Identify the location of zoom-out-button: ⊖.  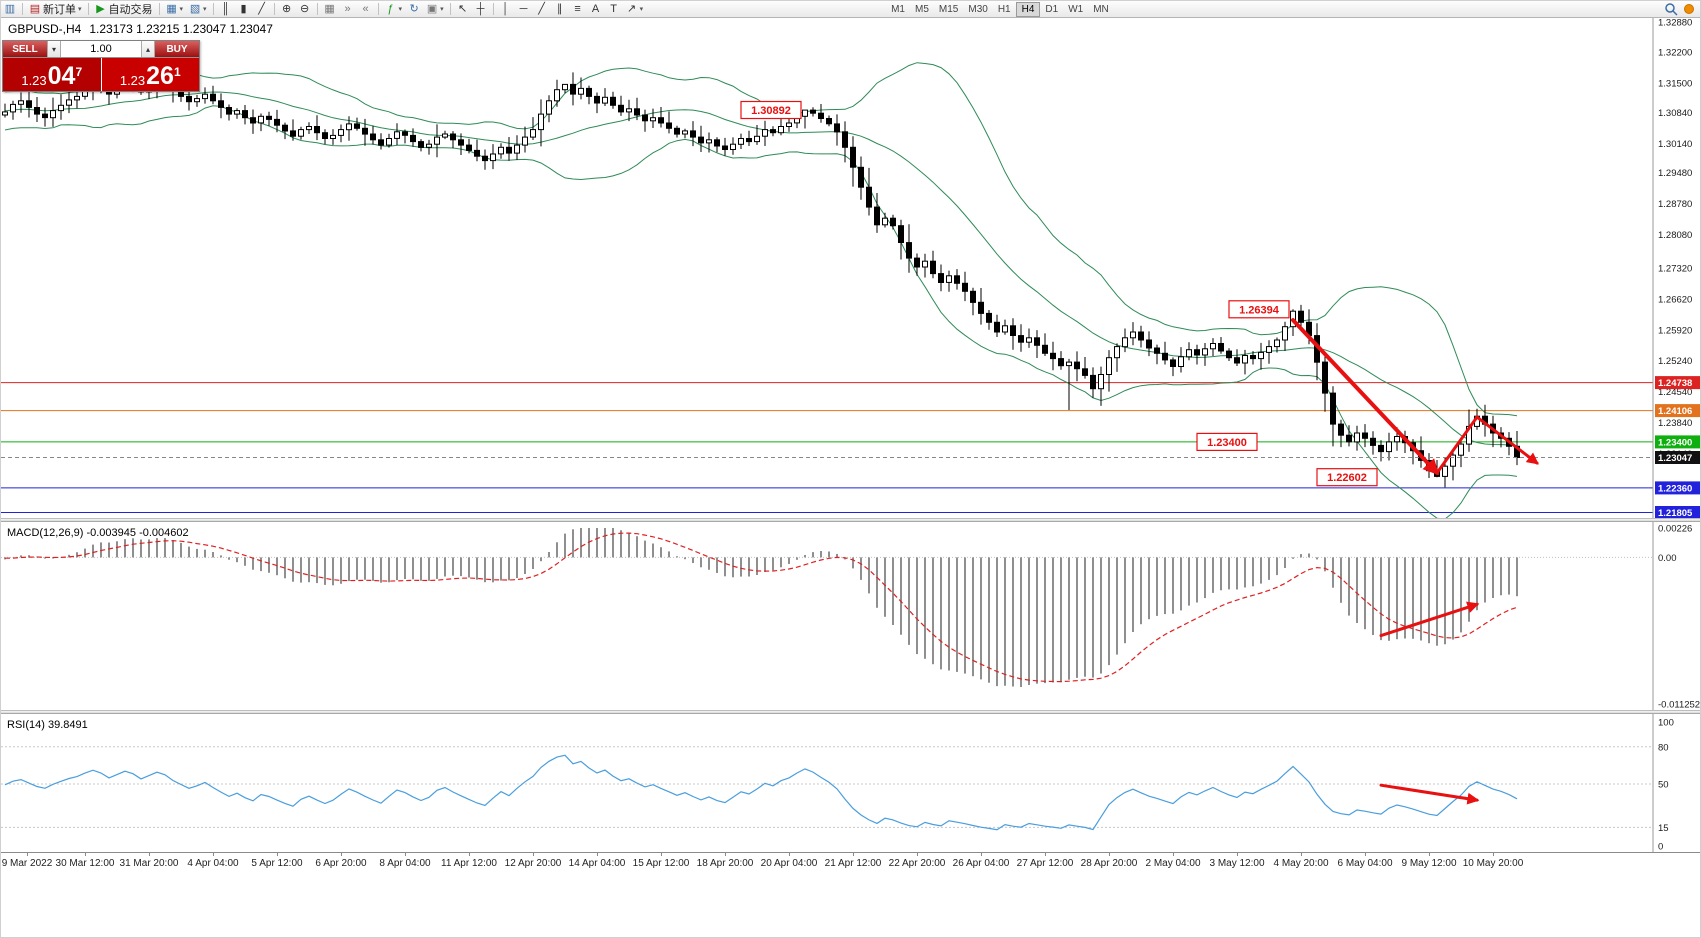
(305, 9).